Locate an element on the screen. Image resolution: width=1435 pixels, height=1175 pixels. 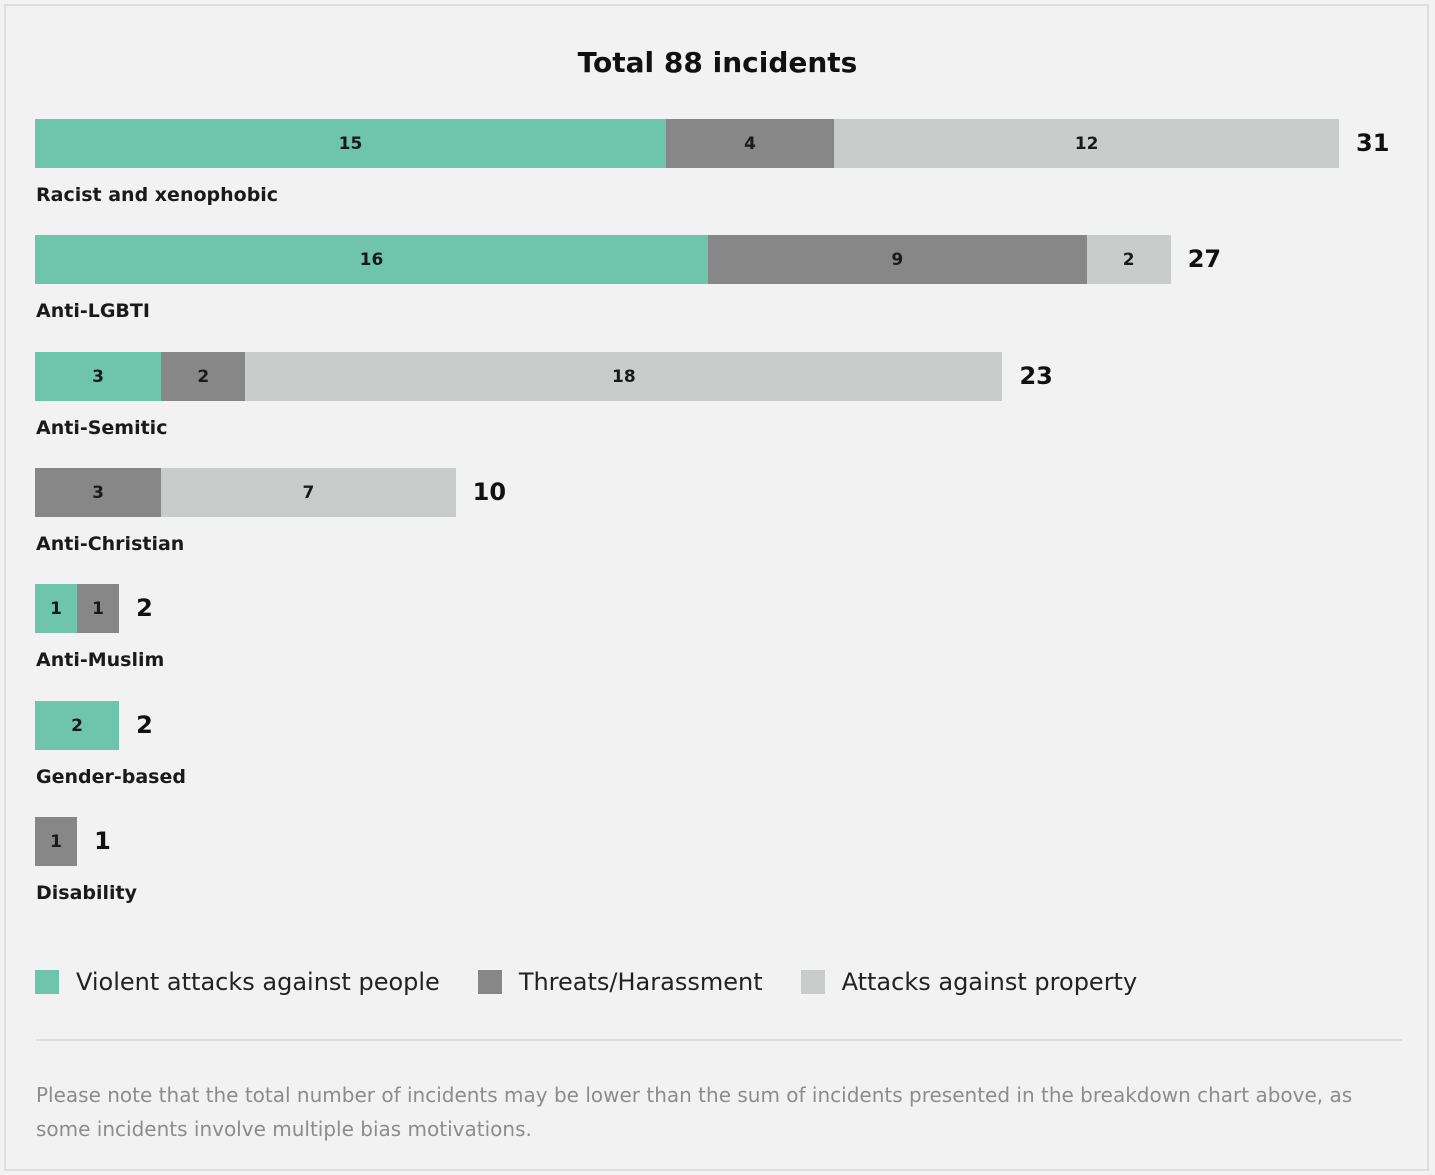
bar-total-label: 1 is located at coordinates (102, 841).